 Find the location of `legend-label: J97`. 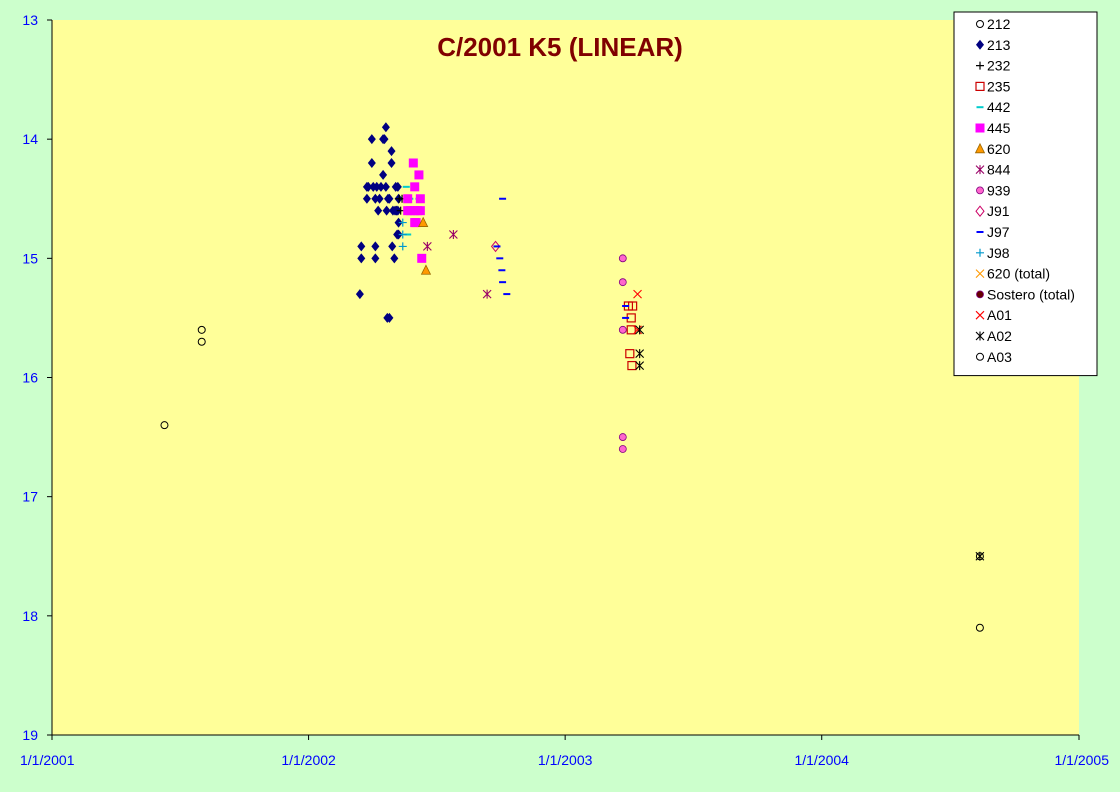

legend-label: J97 is located at coordinates (998, 232).